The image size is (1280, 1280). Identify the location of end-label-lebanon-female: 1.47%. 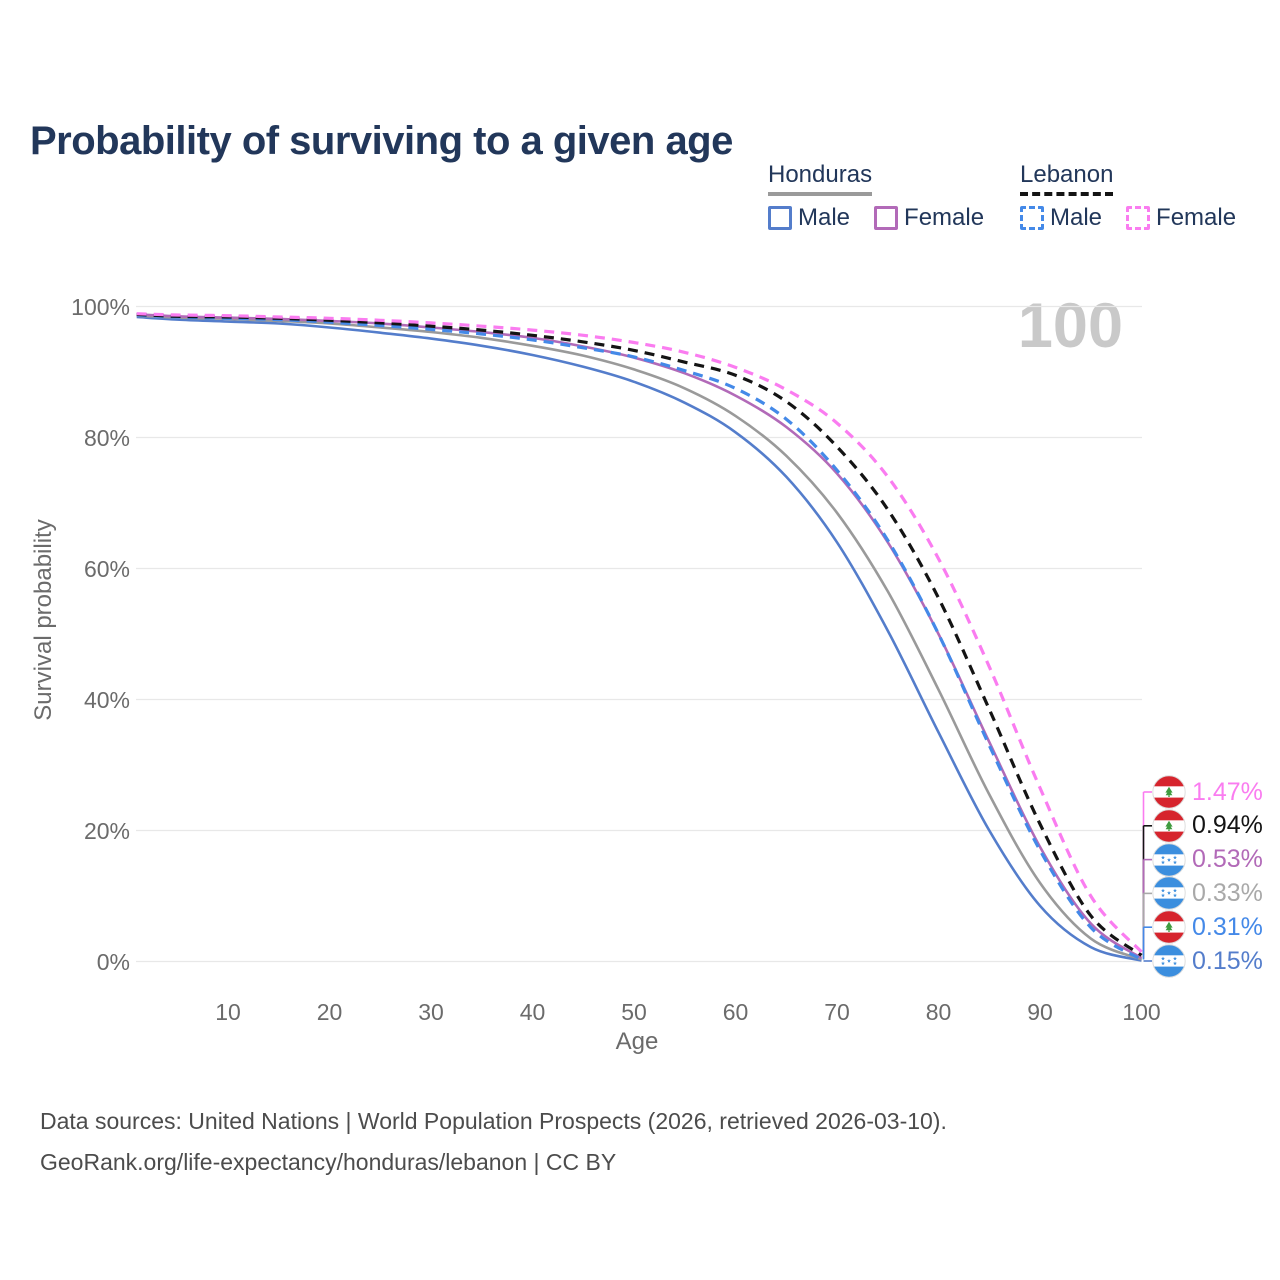
(1207, 792).